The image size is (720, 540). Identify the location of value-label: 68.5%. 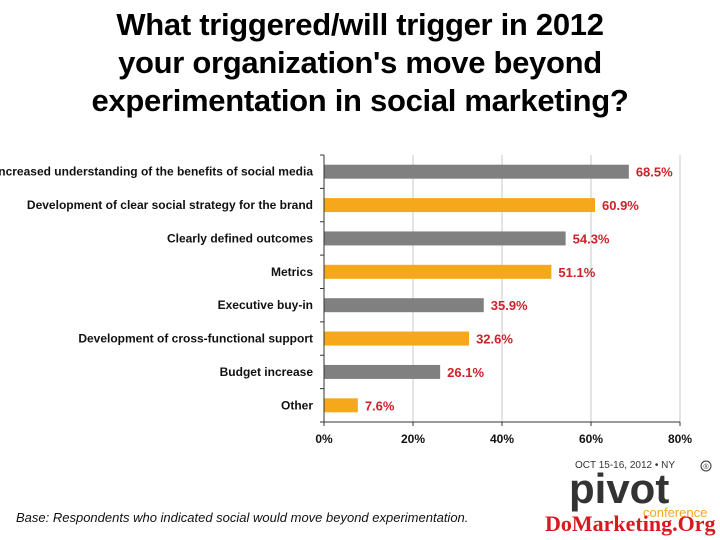
(654, 172).